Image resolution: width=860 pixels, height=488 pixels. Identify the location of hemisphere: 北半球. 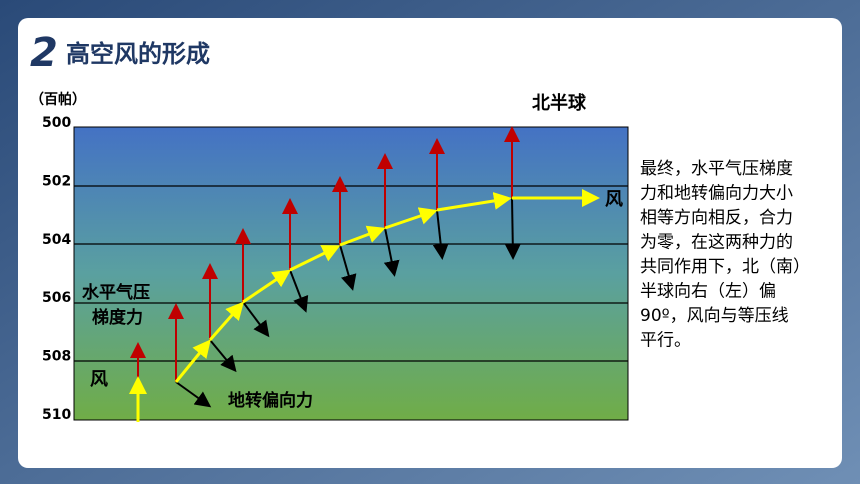
(559, 103).